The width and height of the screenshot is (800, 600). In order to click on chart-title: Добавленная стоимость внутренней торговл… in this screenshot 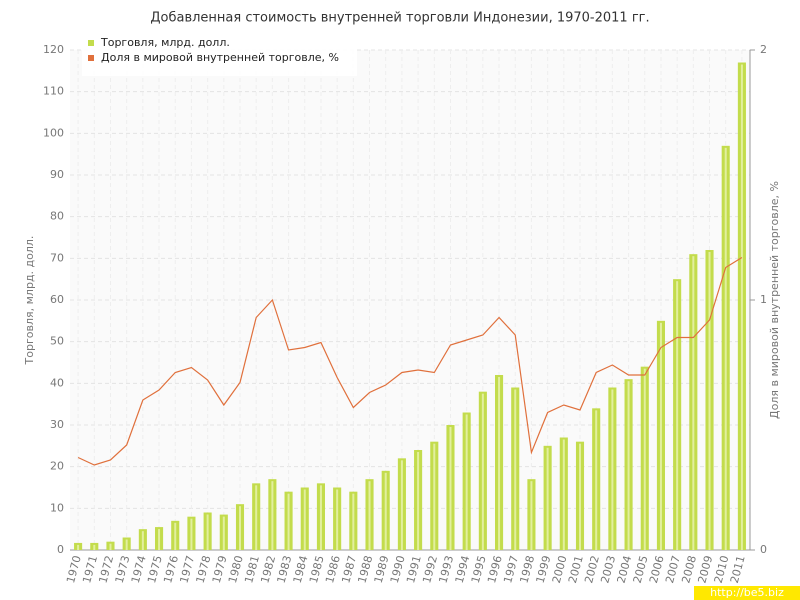, I will do `click(399, 18)`.